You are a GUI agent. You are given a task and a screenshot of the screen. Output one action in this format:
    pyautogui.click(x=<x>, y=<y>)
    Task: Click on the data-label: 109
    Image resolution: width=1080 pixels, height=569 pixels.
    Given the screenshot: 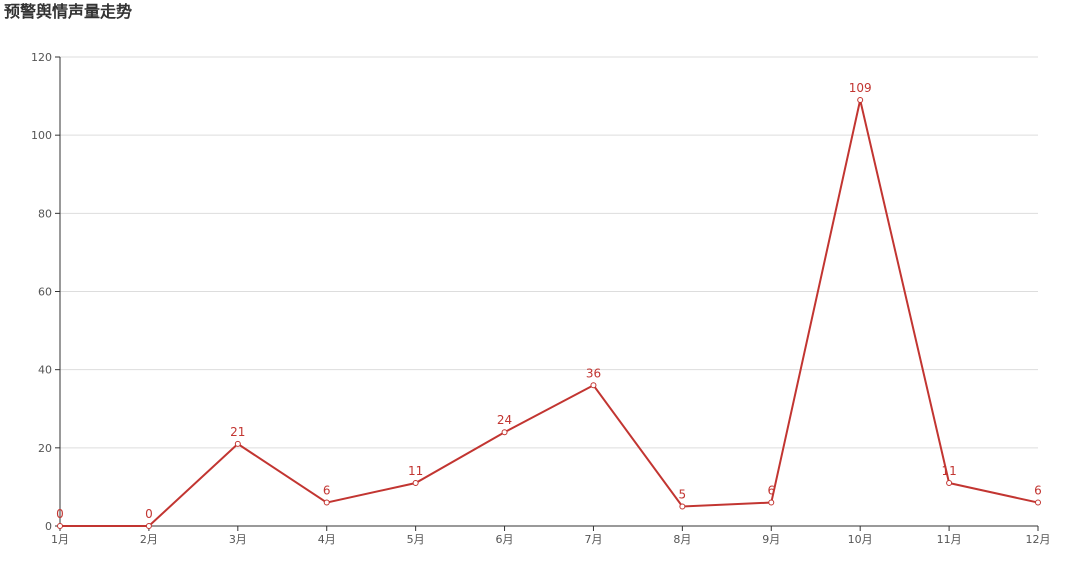 What is the action you would take?
    pyautogui.click(x=860, y=88)
    